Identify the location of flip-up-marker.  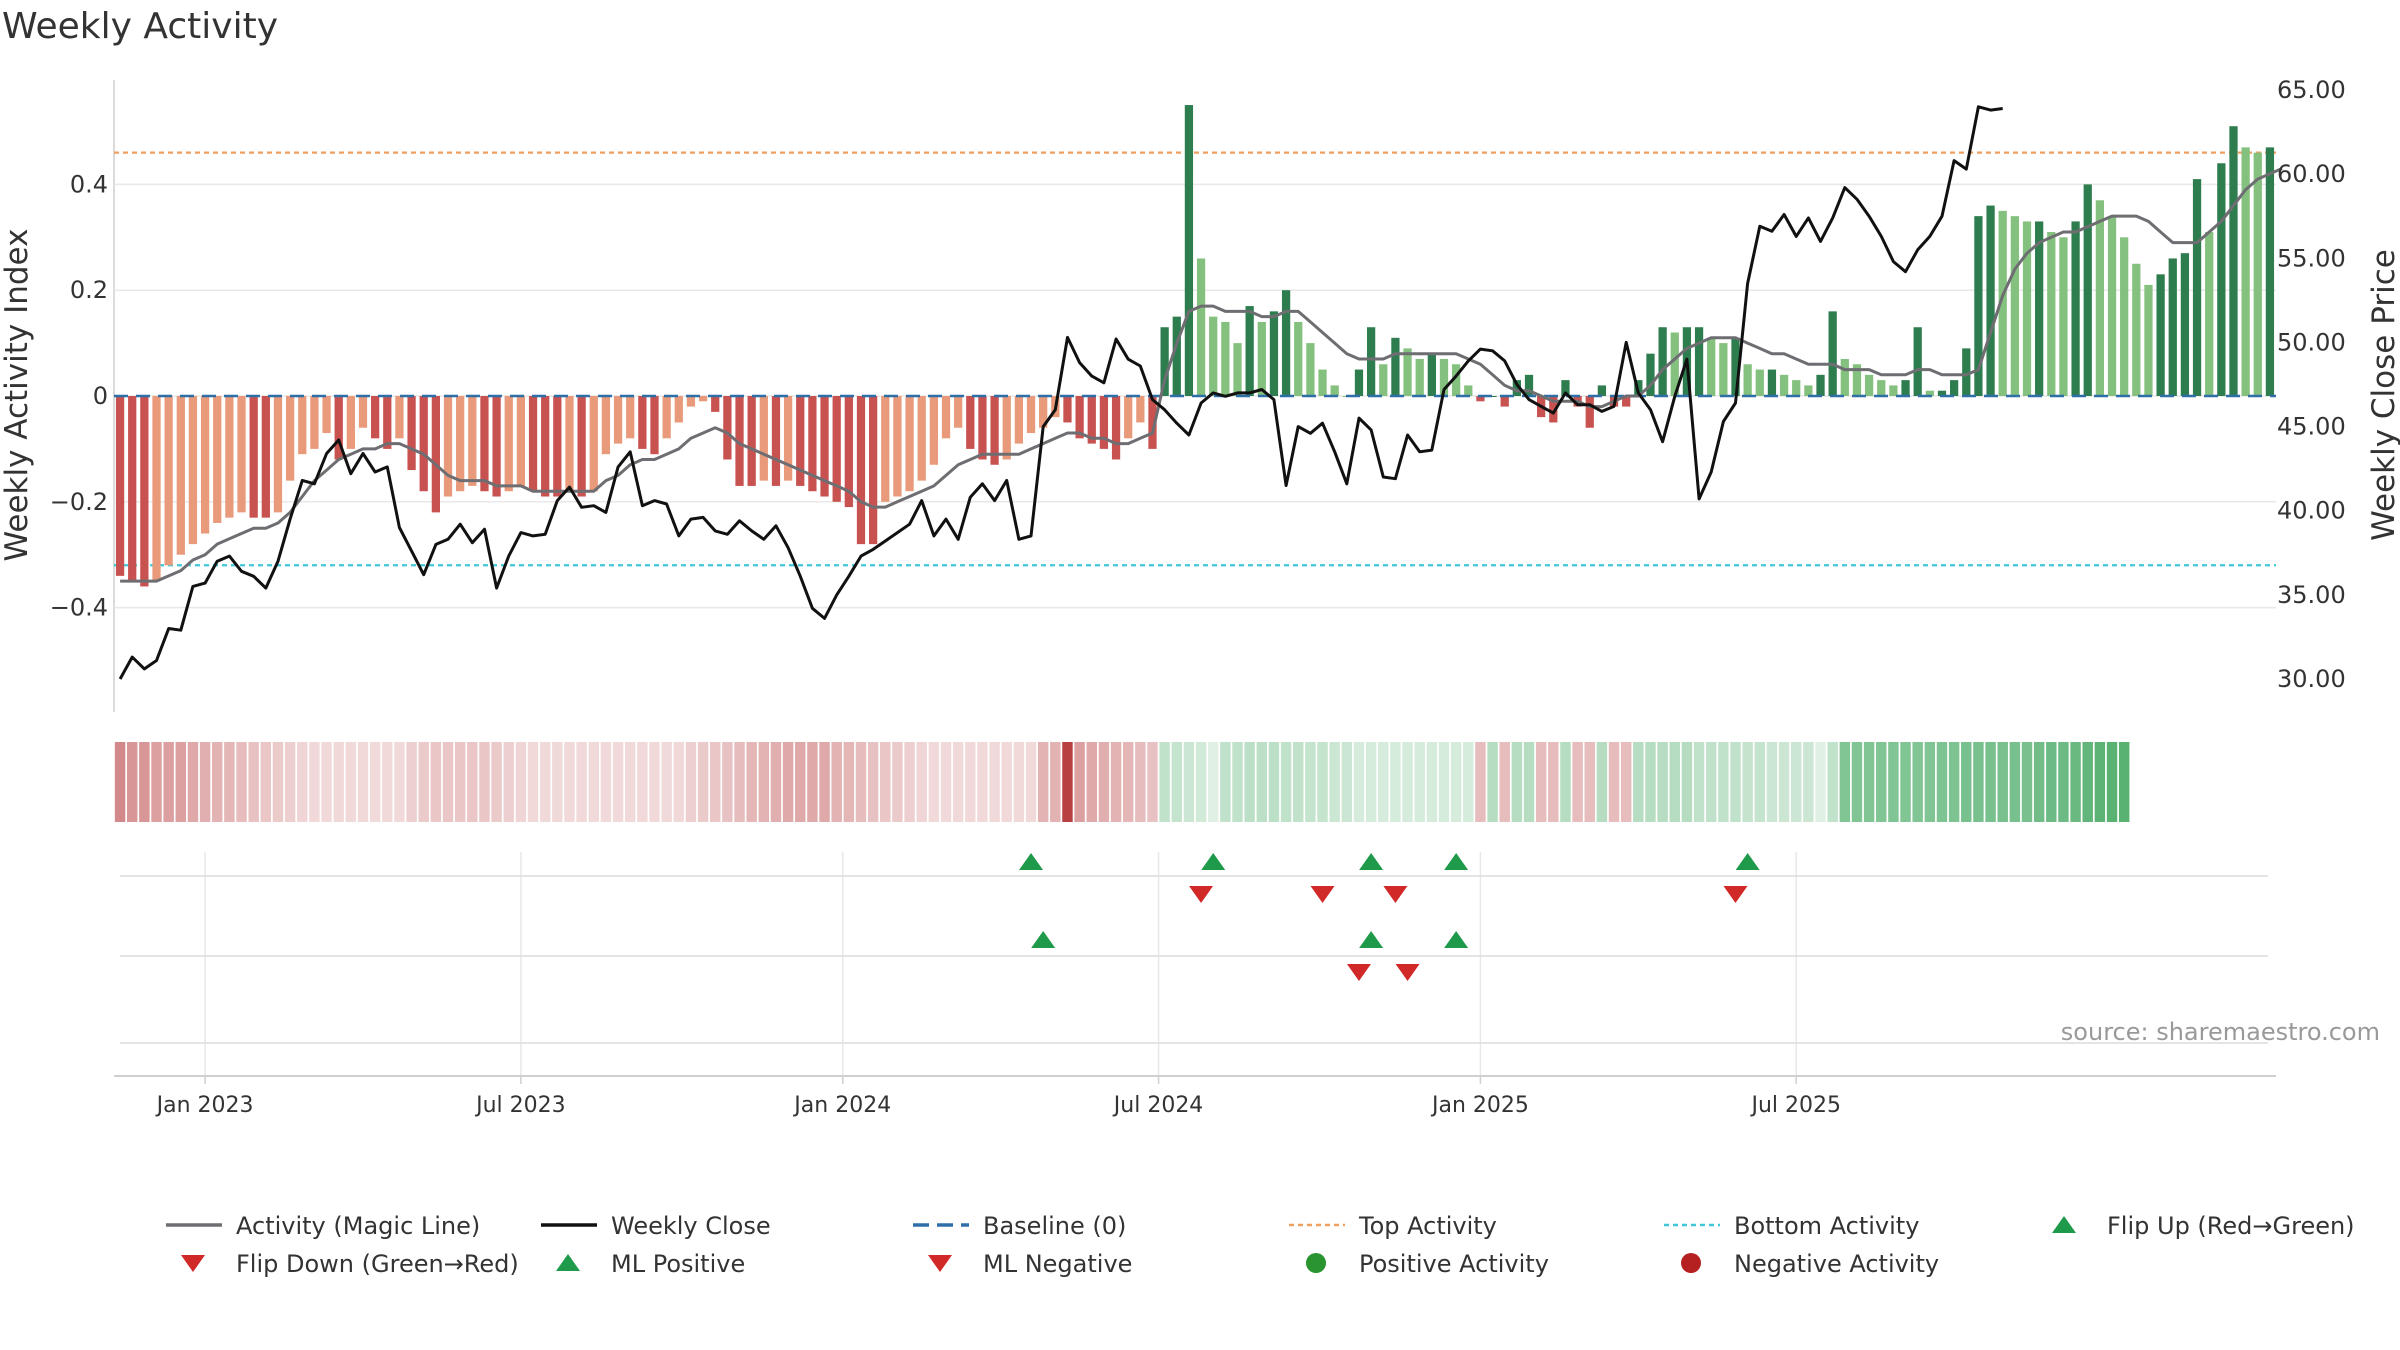
(1456, 861).